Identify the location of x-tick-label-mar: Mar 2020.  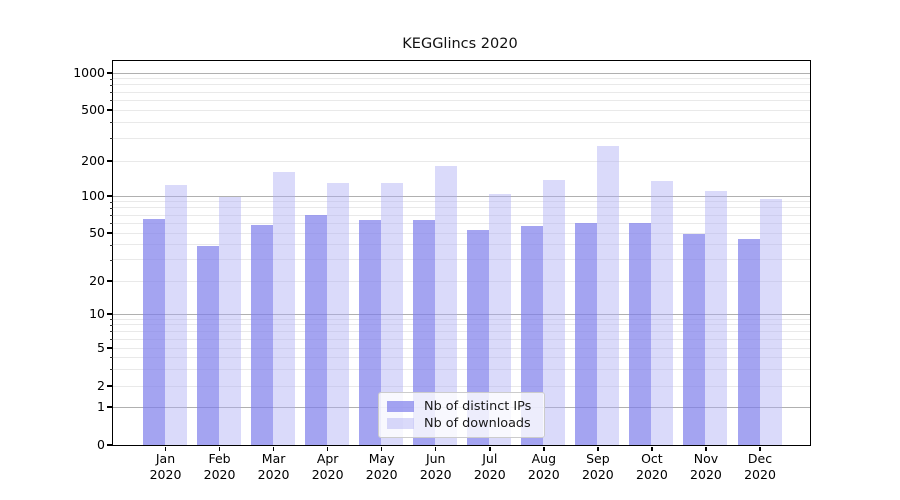
(273, 466).